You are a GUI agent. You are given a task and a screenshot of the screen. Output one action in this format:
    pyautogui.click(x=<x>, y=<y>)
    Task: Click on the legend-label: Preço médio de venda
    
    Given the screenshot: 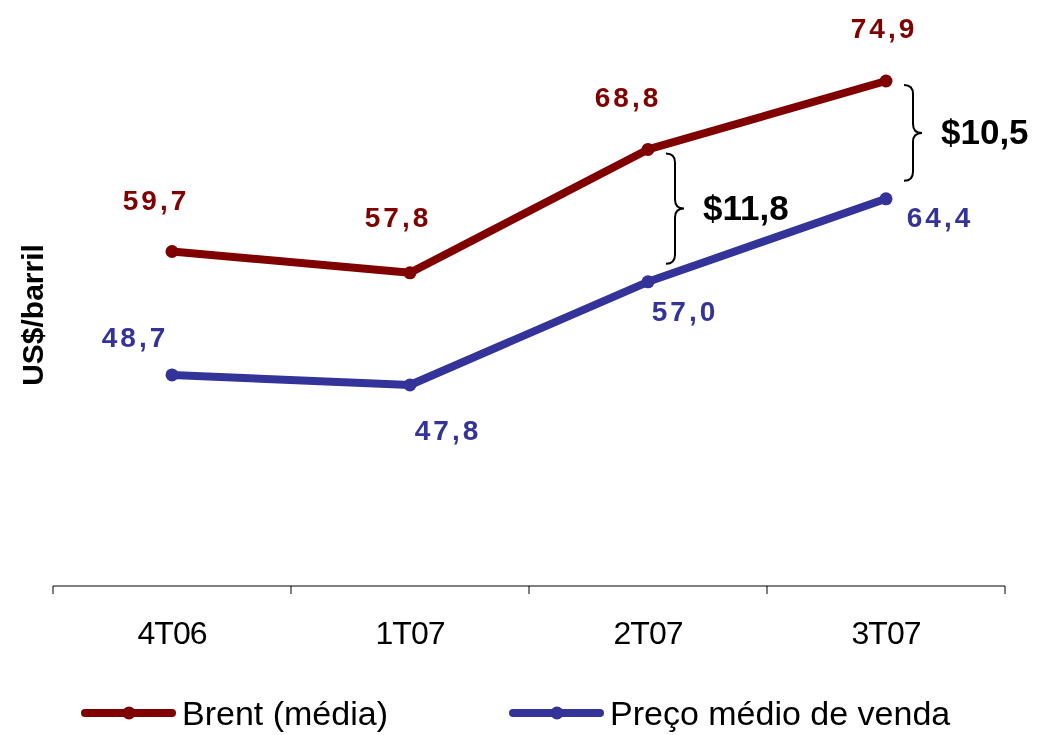 What is the action you would take?
    pyautogui.click(x=780, y=713)
    